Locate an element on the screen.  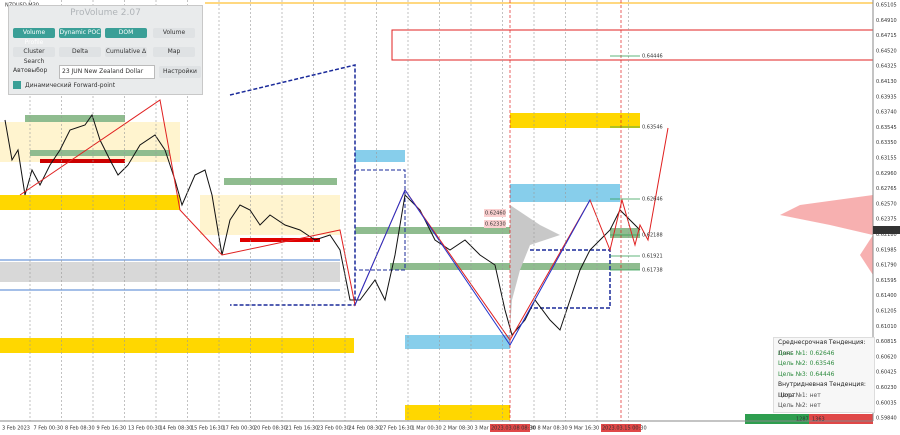
level-label: 0.61921 is located at coordinates (652, 257).